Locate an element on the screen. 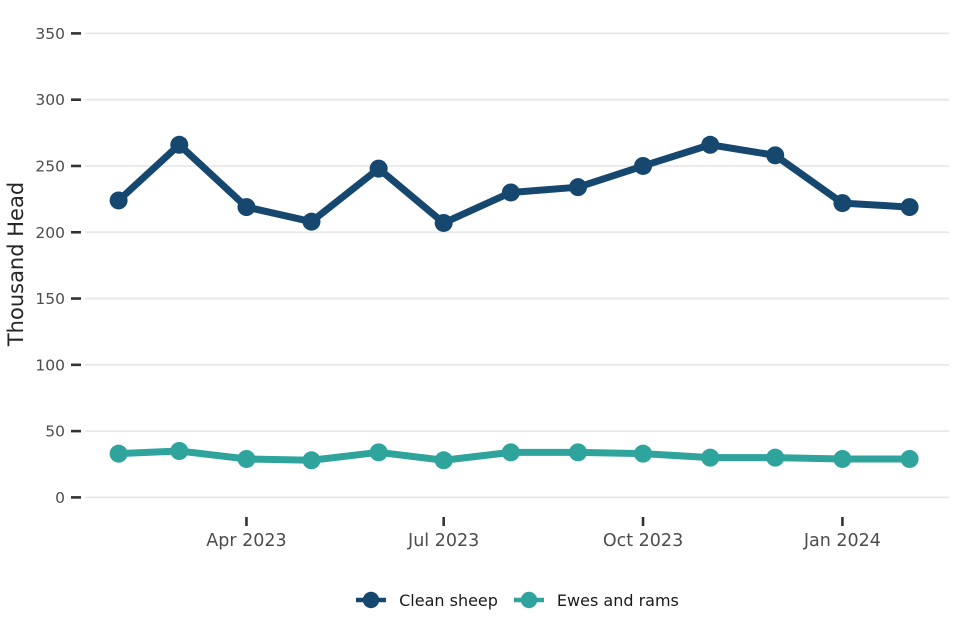 The image size is (960, 640). x-tick-label-2023-10: Oct 2023 is located at coordinates (643, 541).